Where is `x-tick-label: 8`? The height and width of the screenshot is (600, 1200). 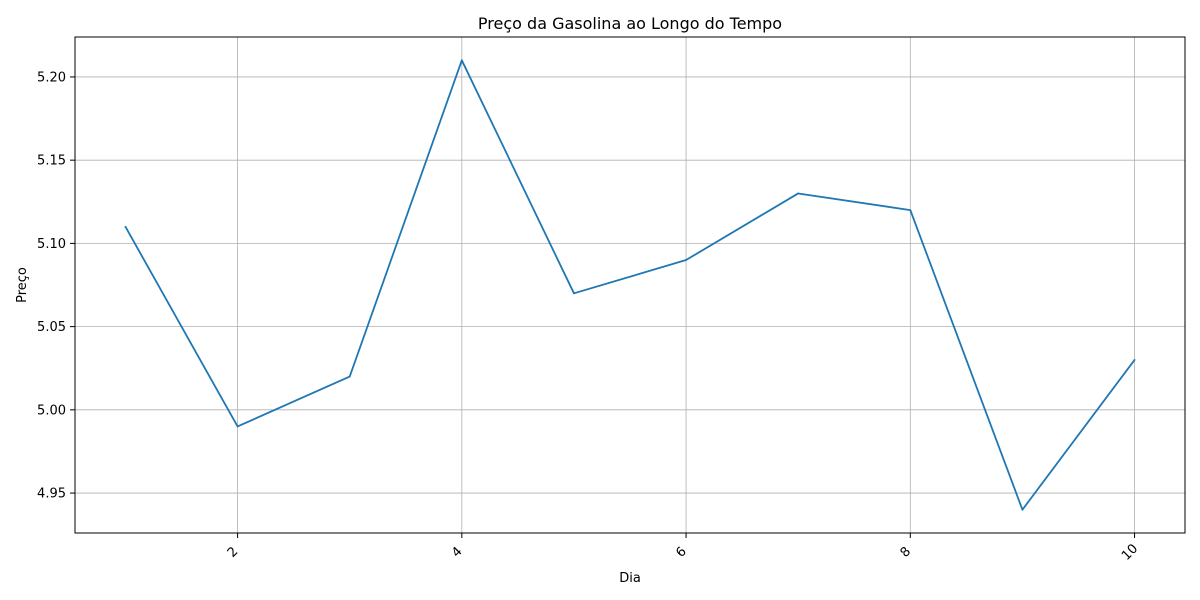 x-tick-label: 8 is located at coordinates (906, 552).